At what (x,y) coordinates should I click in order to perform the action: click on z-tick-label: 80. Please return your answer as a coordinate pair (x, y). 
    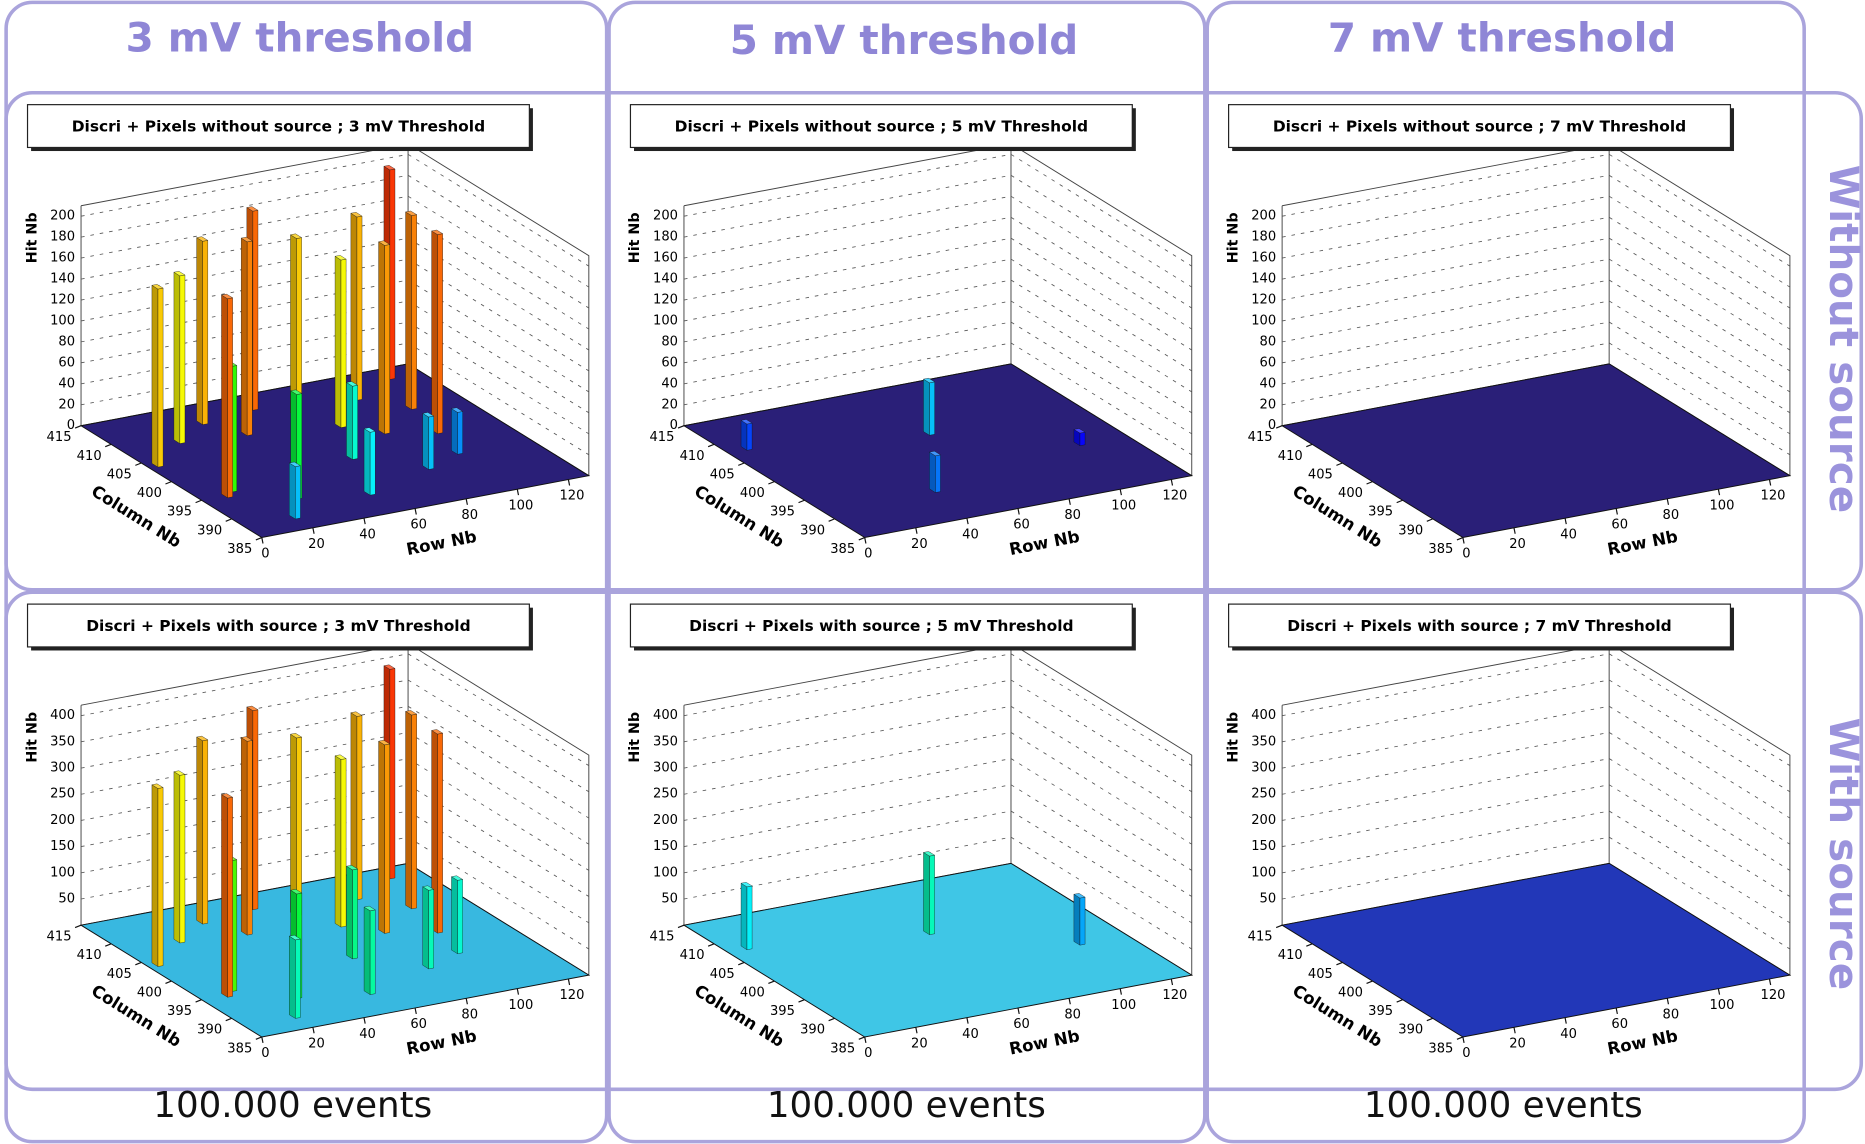
    Looking at the image, I should click on (669, 341).